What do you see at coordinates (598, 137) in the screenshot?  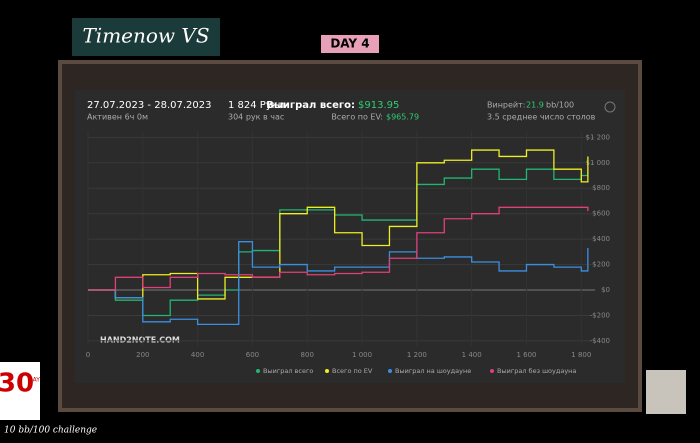 I see `y-tick-label: $1 200` at bounding box center [598, 137].